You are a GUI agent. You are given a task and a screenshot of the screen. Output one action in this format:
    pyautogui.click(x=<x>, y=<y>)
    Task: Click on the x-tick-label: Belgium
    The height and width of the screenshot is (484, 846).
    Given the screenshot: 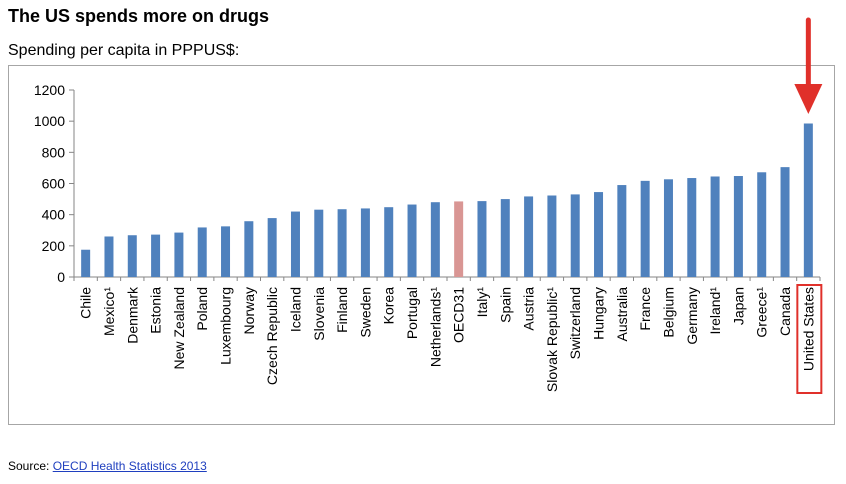 What is the action you would take?
    pyautogui.click(x=668, y=312)
    